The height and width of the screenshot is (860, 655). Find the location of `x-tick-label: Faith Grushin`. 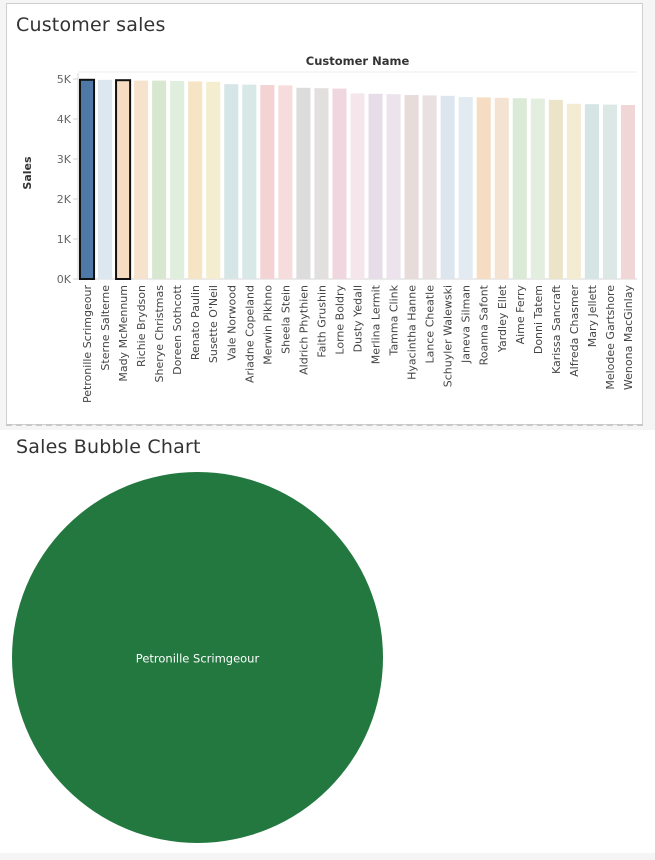

x-tick-label: Faith Grushin is located at coordinates (321, 321).